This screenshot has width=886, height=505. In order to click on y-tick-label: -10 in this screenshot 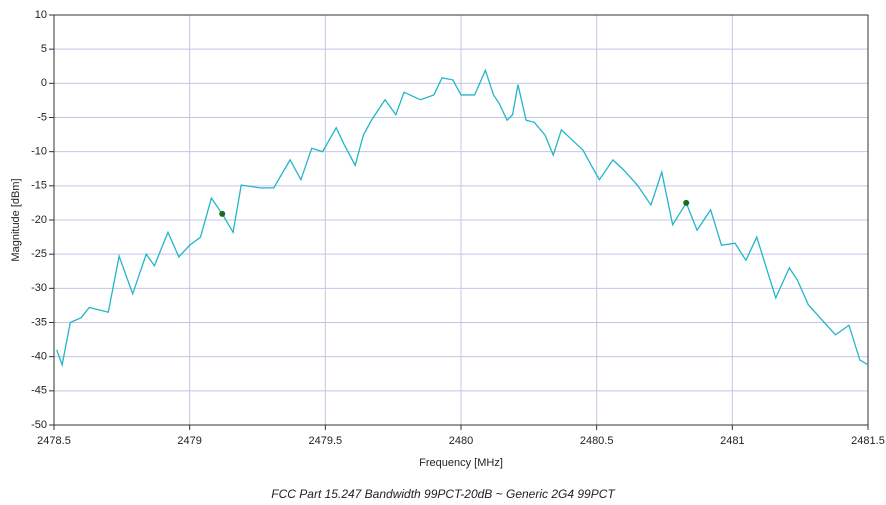, I will do `click(39, 152)`.